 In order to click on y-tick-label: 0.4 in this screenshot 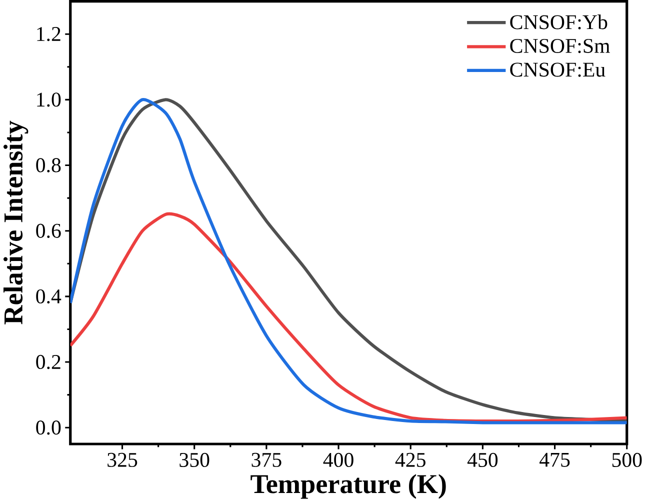, I will do `click(49, 296)`.